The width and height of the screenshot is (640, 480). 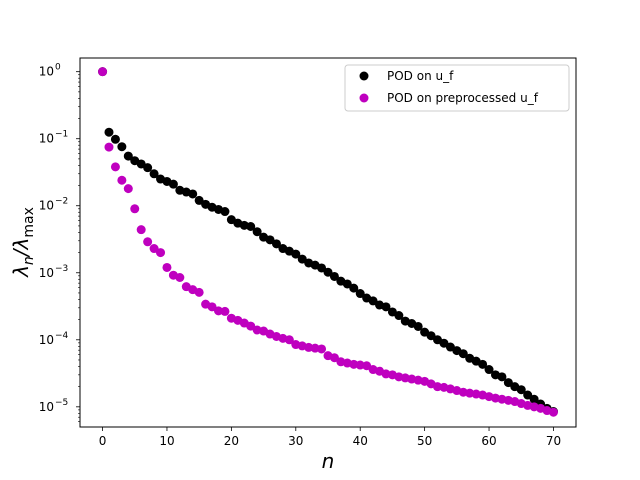 I want to click on legend-label: POD on preprocessed u_f, so click(x=463, y=98).